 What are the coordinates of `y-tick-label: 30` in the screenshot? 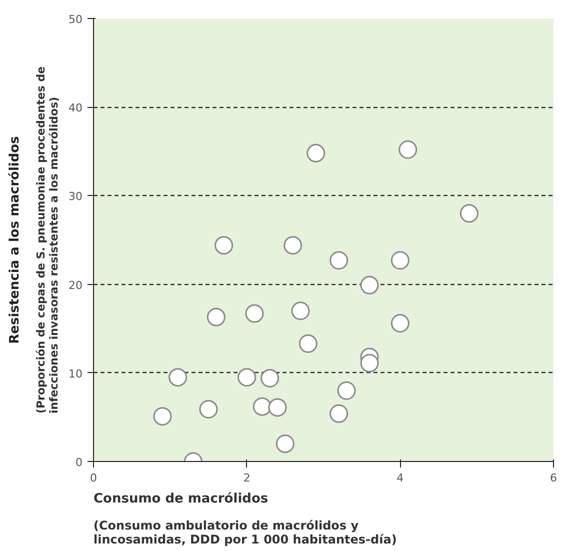 It's located at (75, 197).